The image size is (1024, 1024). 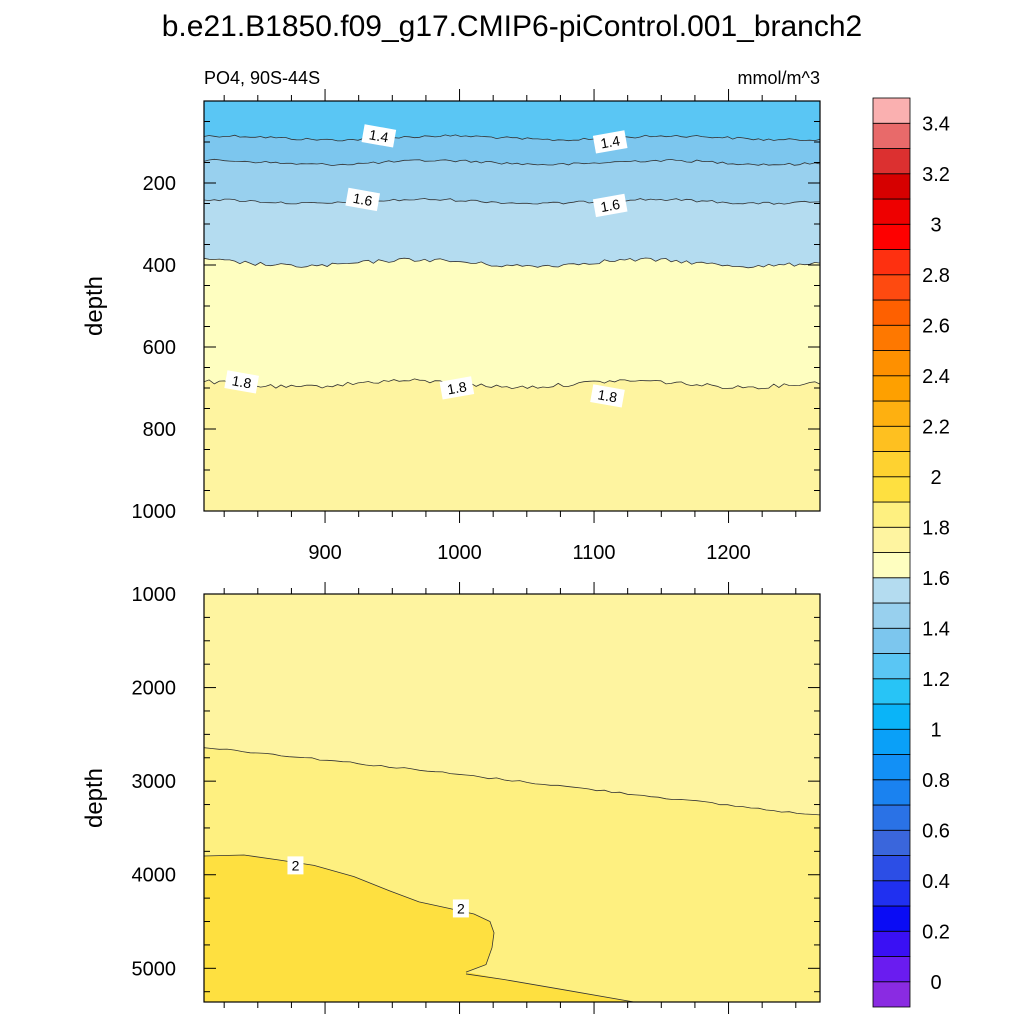 What do you see at coordinates (936, 377) in the screenshot?
I see `colorbar-label: 2.4` at bounding box center [936, 377].